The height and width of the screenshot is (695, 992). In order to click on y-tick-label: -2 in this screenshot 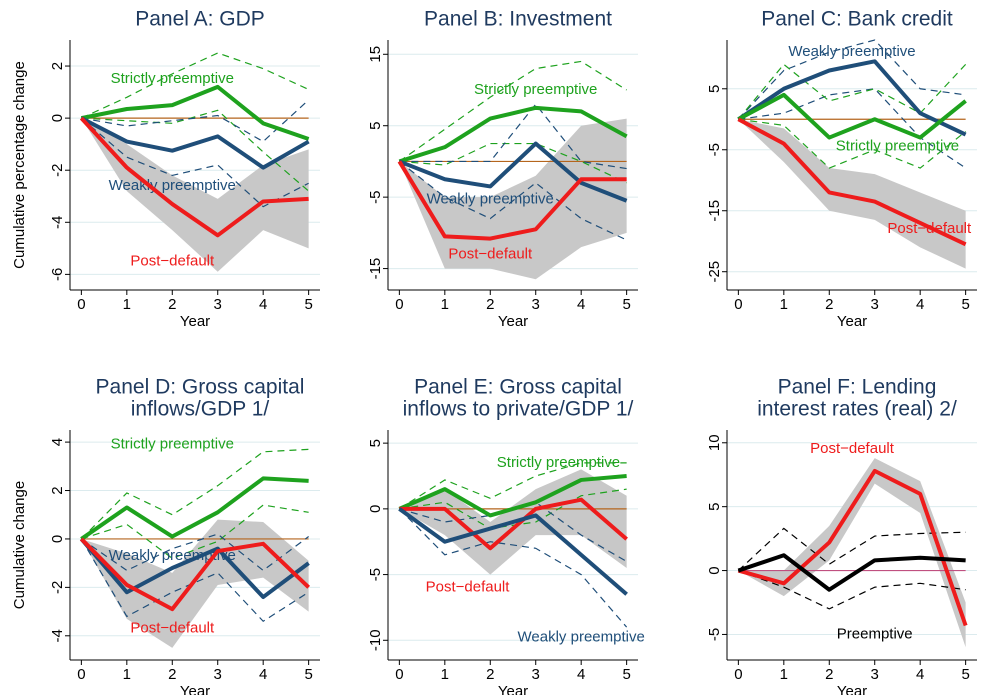, I will do `click(57, 587)`.